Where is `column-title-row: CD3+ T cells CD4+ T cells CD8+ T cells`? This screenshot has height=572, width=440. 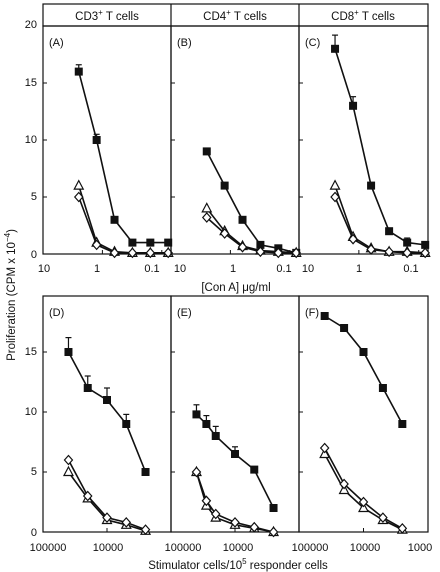 column-title-row: CD3+ T cells CD4+ T cells CD8+ T cells is located at coordinates (235, 15).